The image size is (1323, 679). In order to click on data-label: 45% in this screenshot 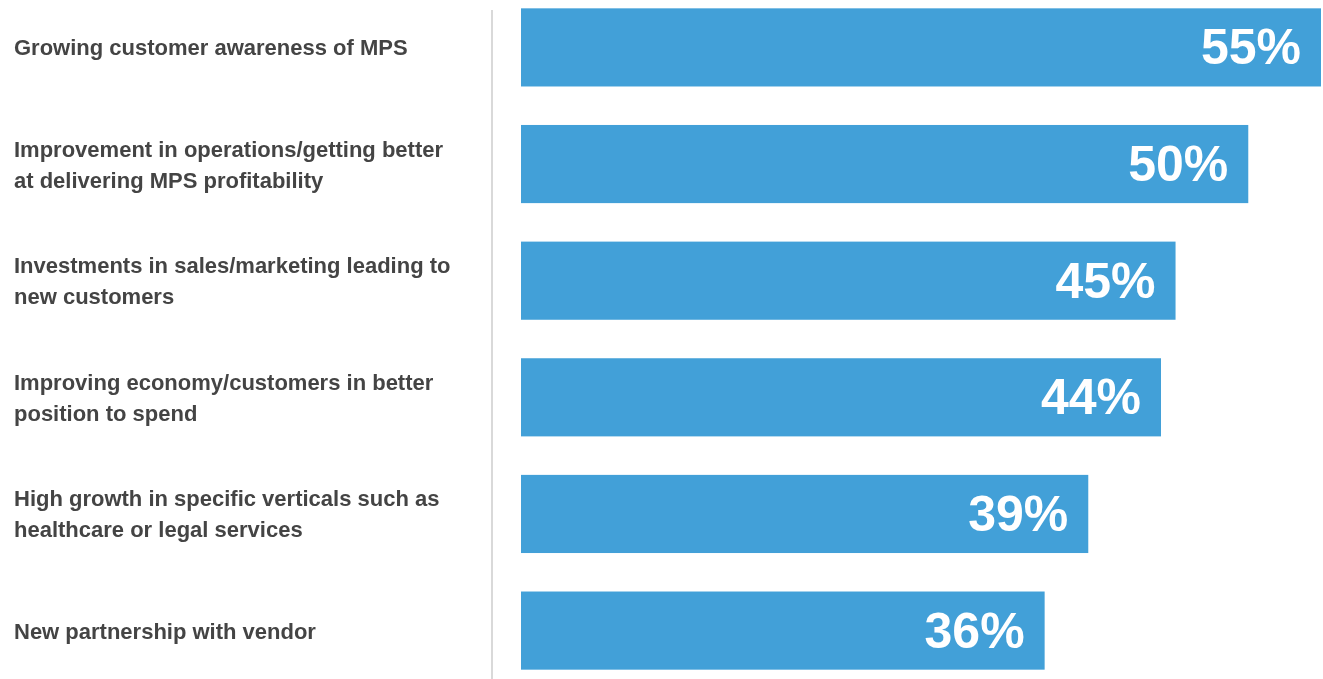, I will do `click(1105, 280)`.